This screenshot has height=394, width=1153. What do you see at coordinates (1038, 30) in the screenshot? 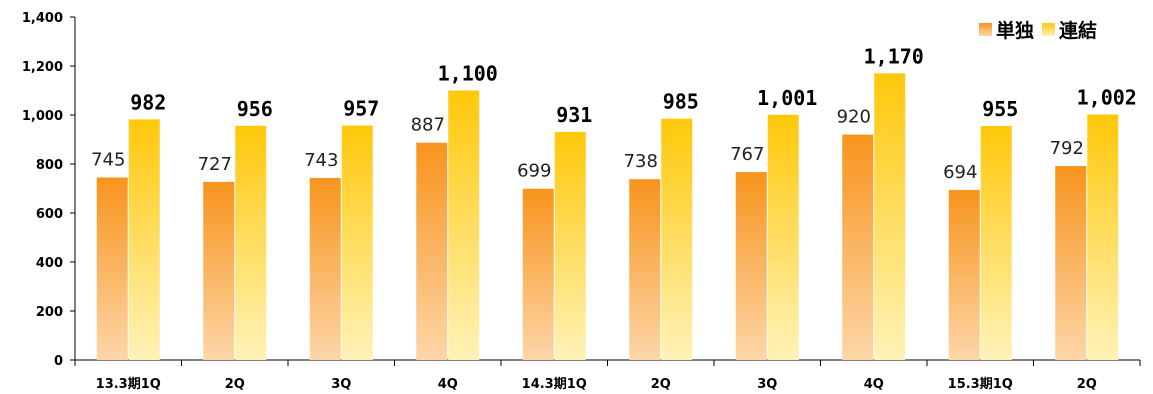
I see `legend: 単独 連結` at bounding box center [1038, 30].